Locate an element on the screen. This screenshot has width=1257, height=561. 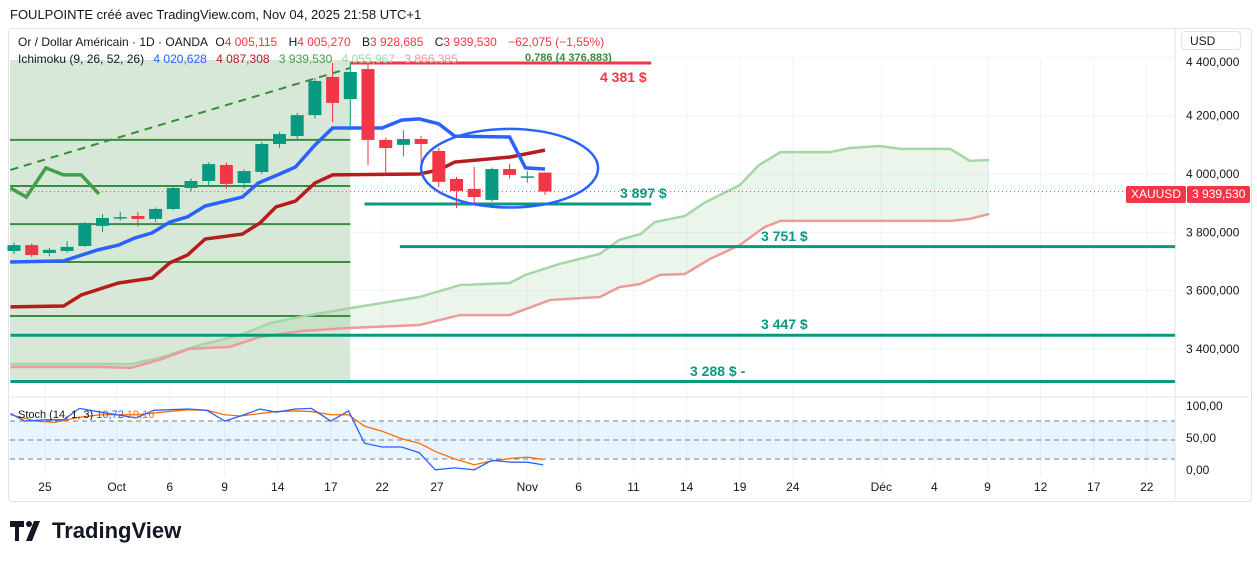
tradingview-logo: TradingView is located at coordinates (95, 531).